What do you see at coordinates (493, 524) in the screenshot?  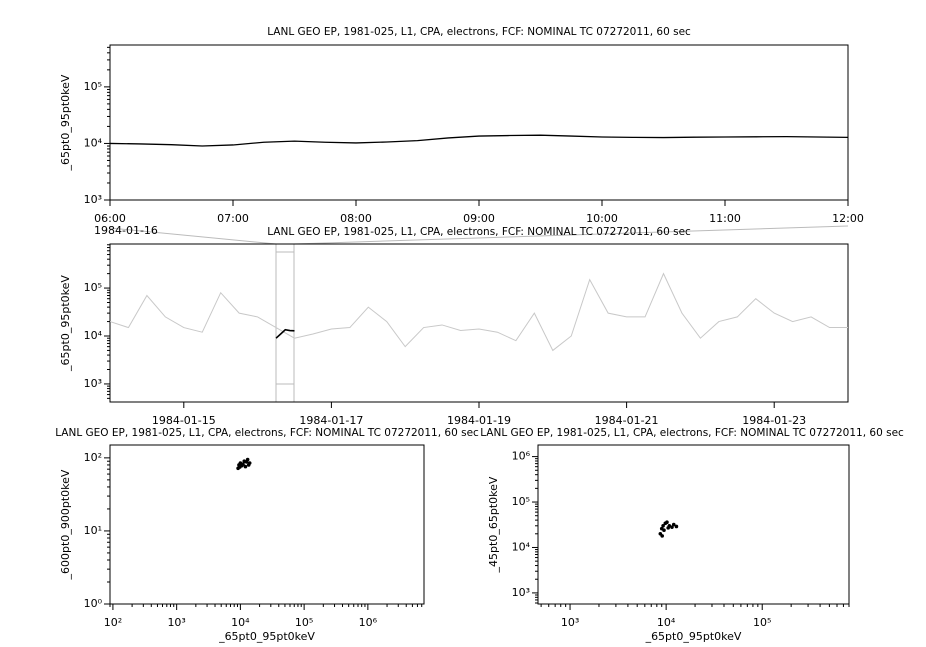 I see `y-axis-label: _45pt0_65pt0keV` at bounding box center [493, 524].